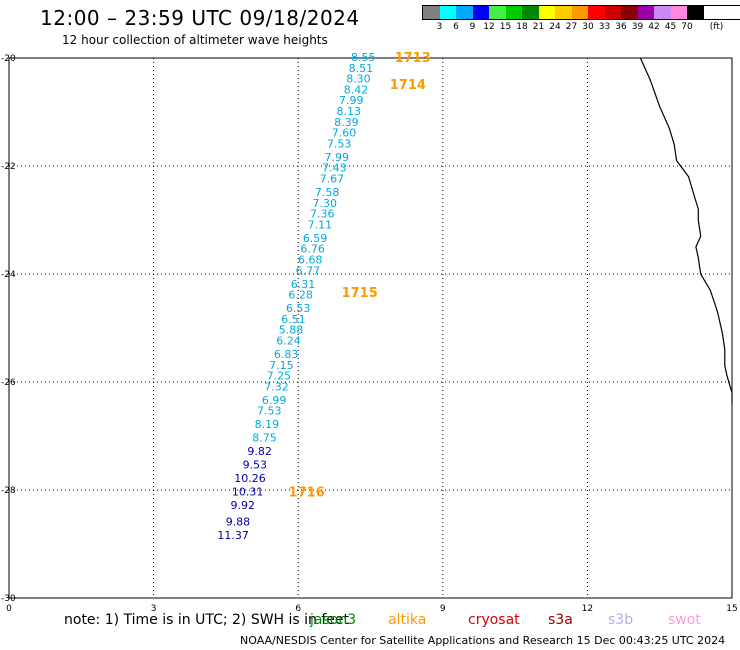 The image size is (740, 650). What do you see at coordinates (413, 58) in the screenshot?
I see `pass-label: 1713` at bounding box center [413, 58].